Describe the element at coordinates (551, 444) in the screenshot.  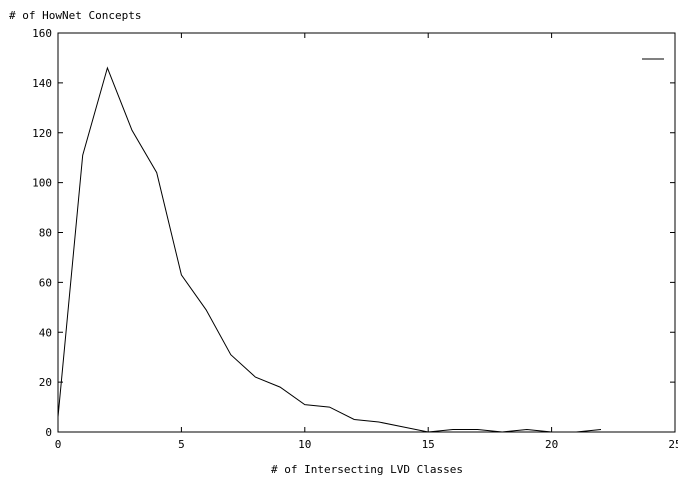
I see `x-tick-label: 20` at that location.